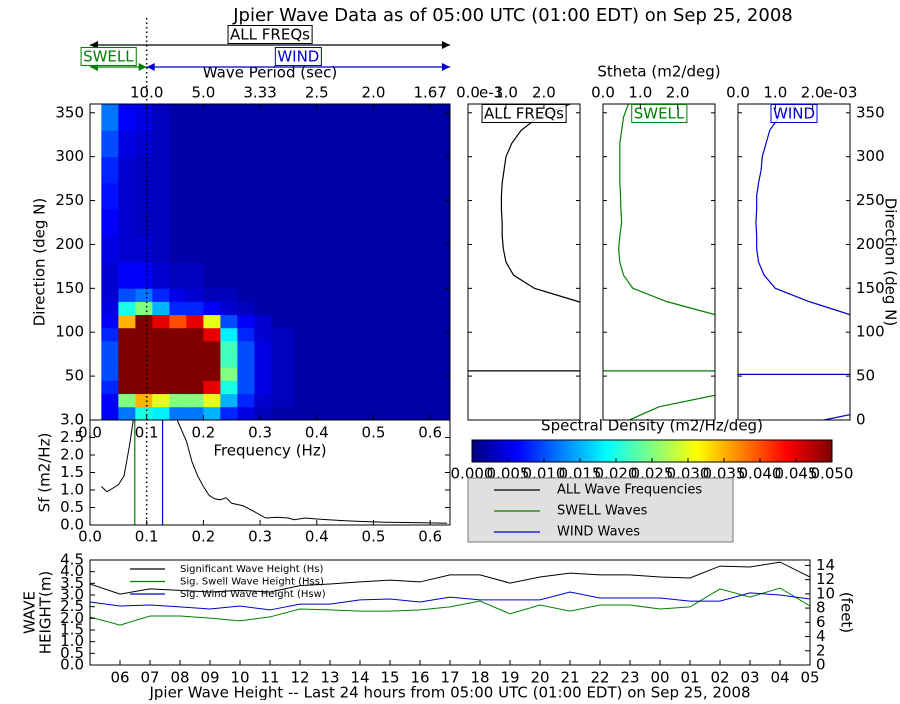 Image resolution: width=900 pixels, height=704 pixels. I want to click on legend-label: SWELL Waves, so click(602, 511).